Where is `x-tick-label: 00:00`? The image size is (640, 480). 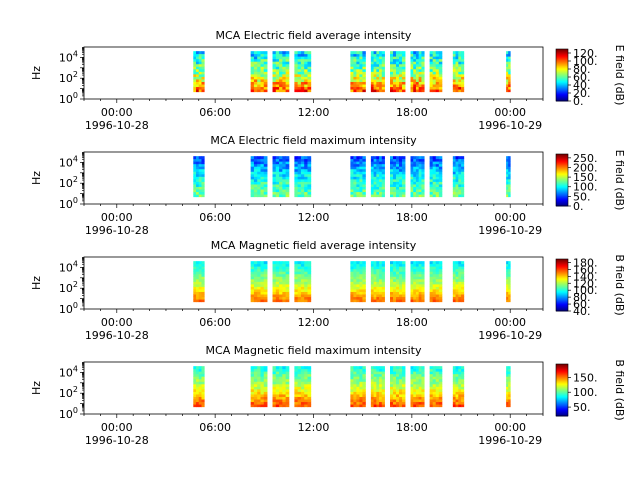
x-tick-label: 00:00 is located at coordinates (510, 217).